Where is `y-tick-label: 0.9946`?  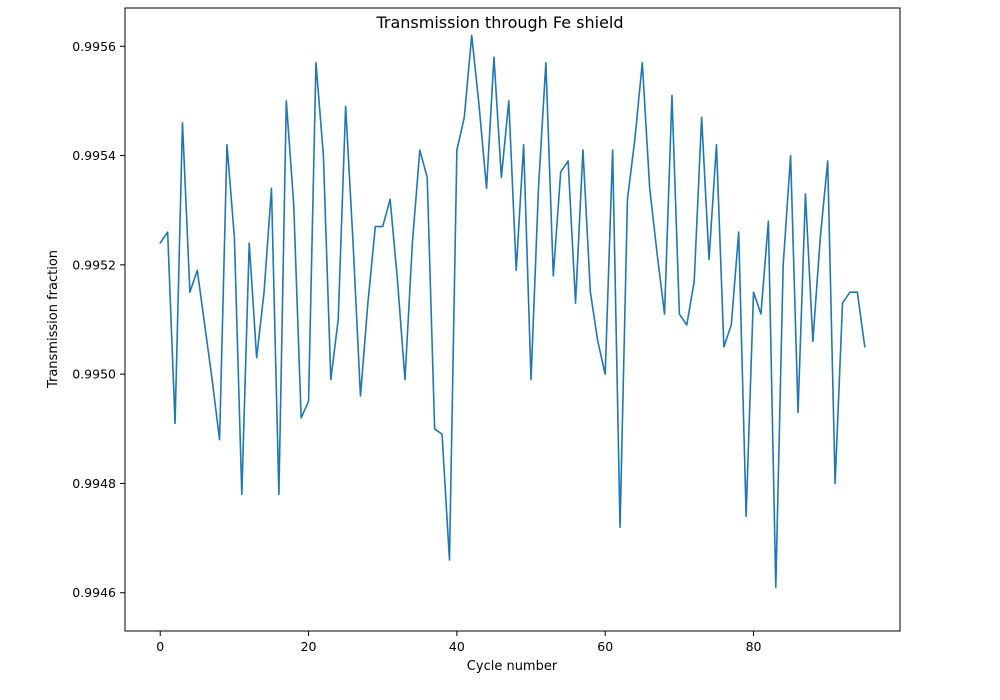
y-tick-label: 0.9946 is located at coordinates (94, 592).